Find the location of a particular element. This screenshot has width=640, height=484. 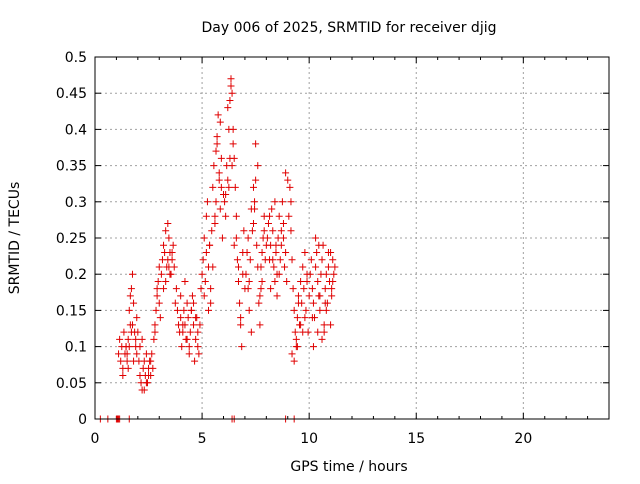

x-axis-label: GPS time / hours is located at coordinates (348, 467).